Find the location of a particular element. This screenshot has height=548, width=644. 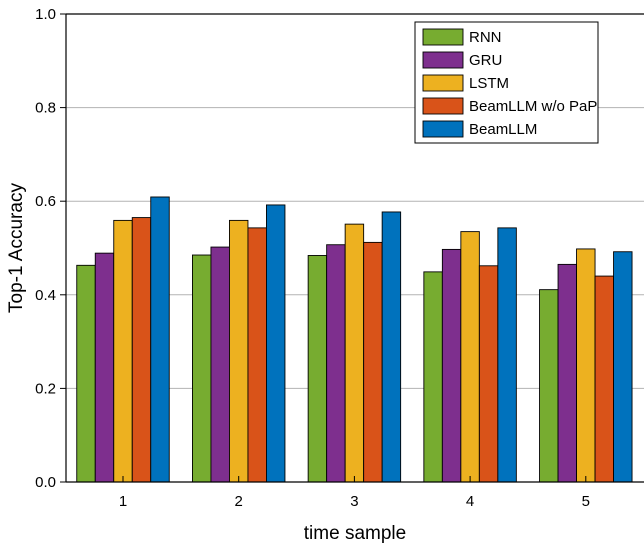

y-tick-label: 0.8 is located at coordinates (45, 108).